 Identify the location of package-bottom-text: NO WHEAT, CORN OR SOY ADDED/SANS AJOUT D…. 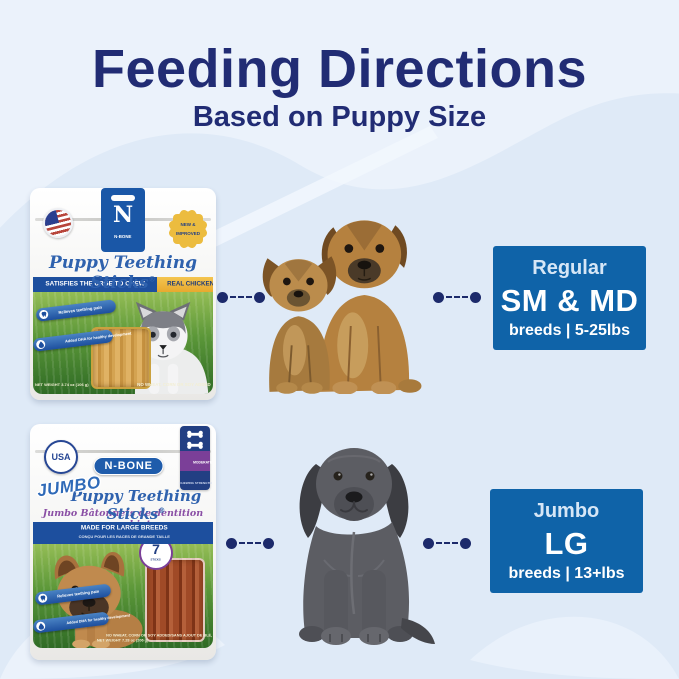
(123, 638).